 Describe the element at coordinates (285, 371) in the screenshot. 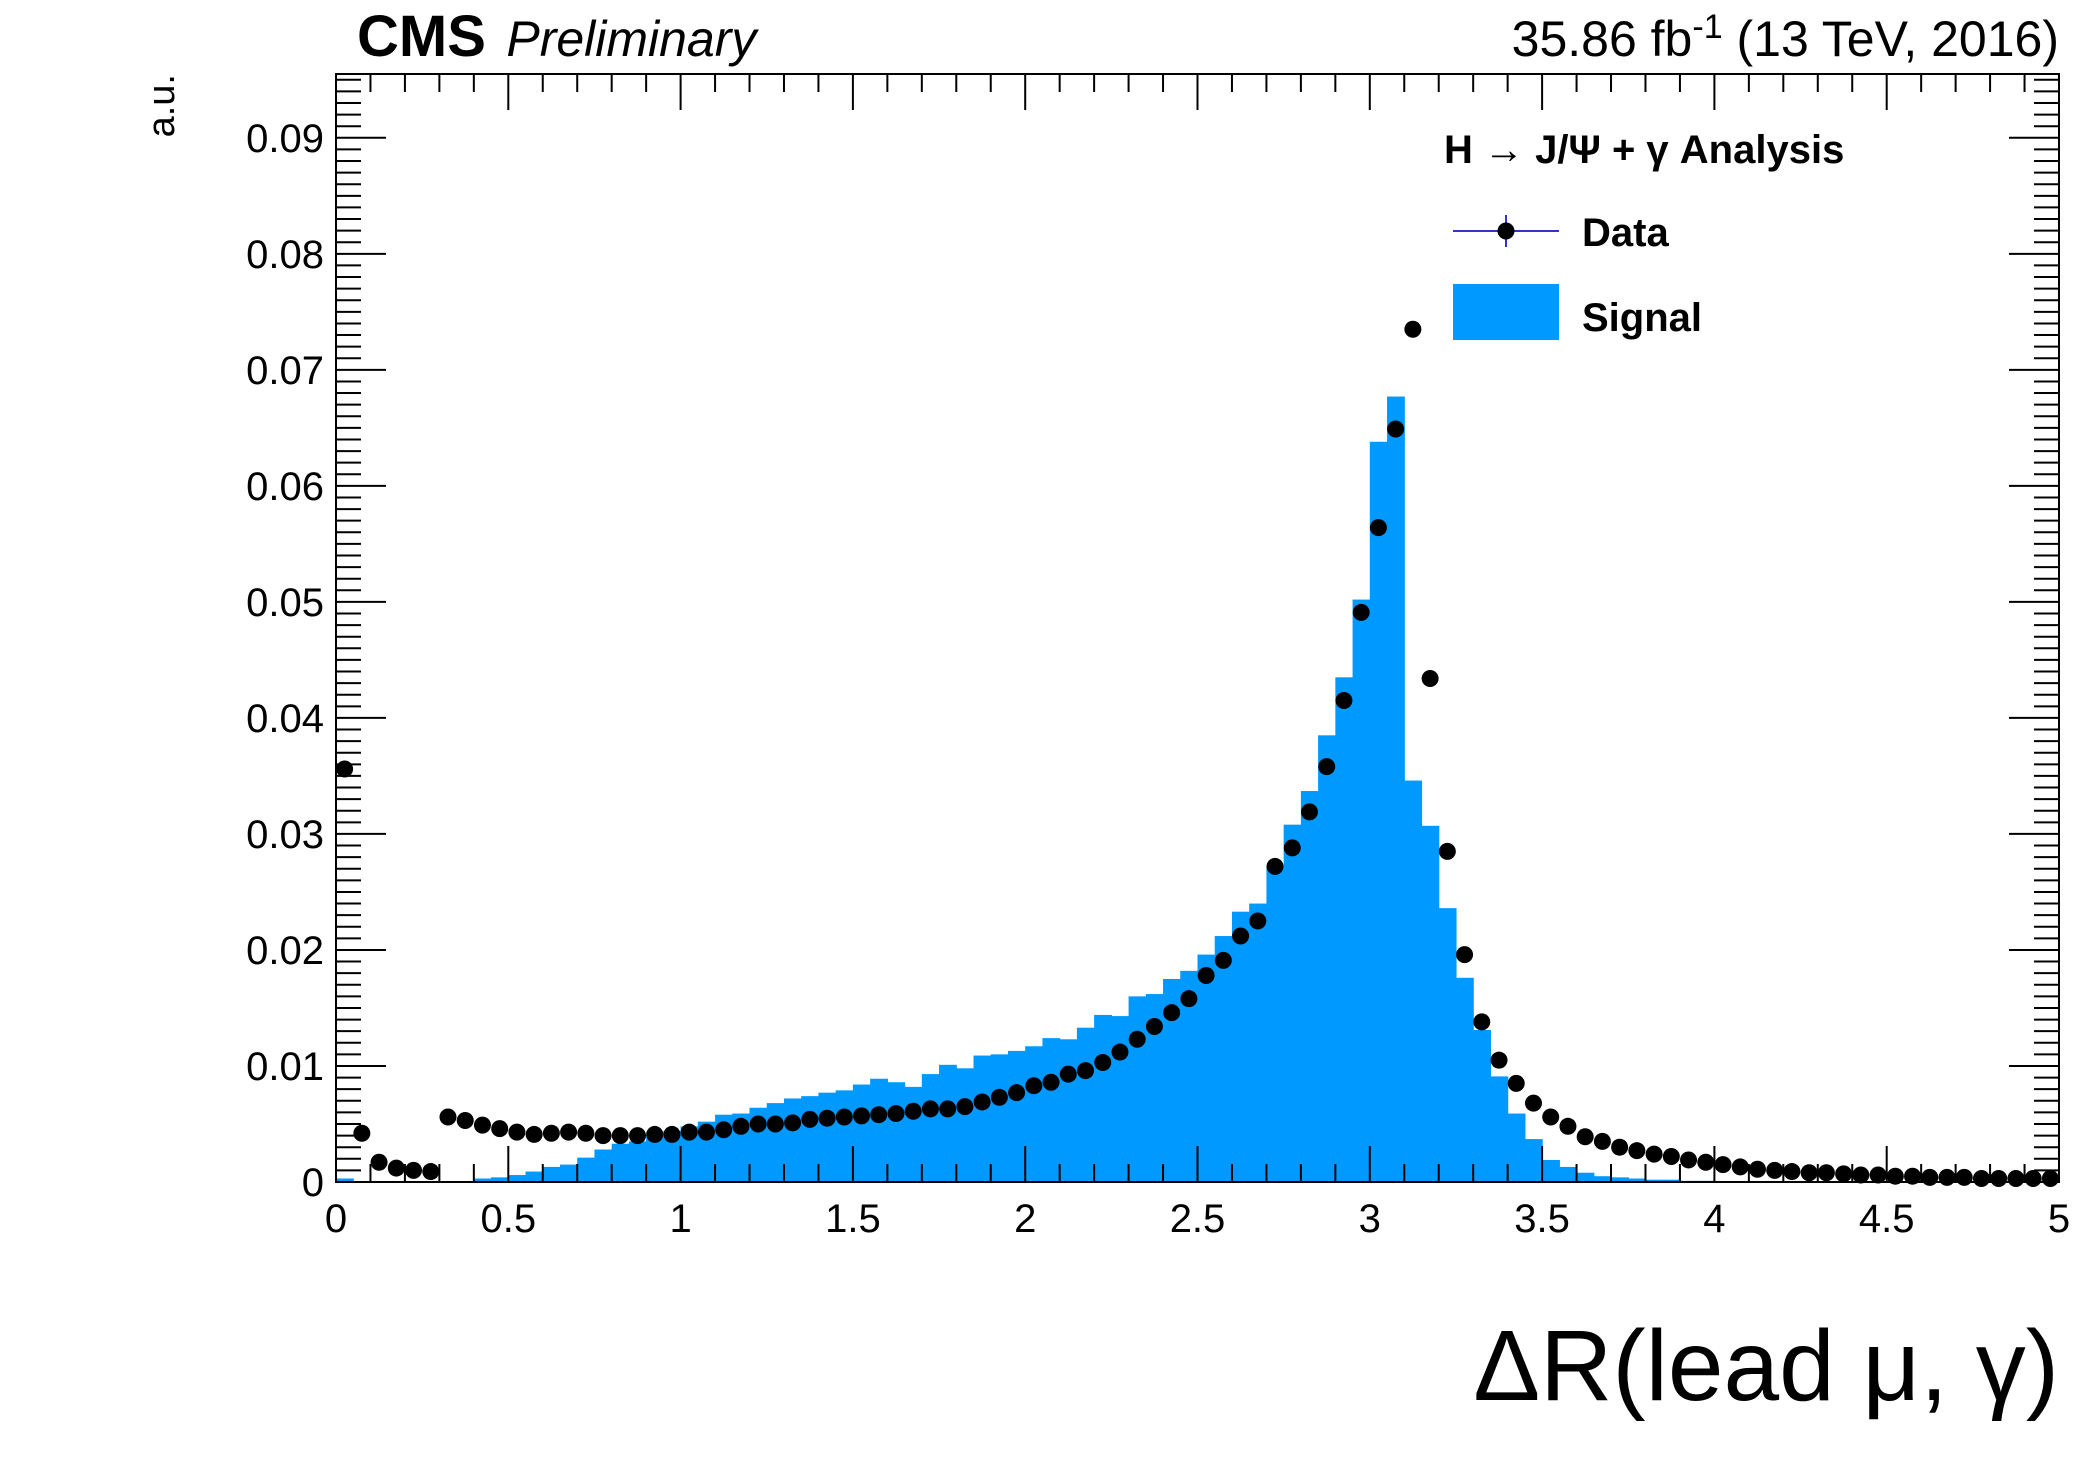

I see `y-tick-label: 0.07` at that location.